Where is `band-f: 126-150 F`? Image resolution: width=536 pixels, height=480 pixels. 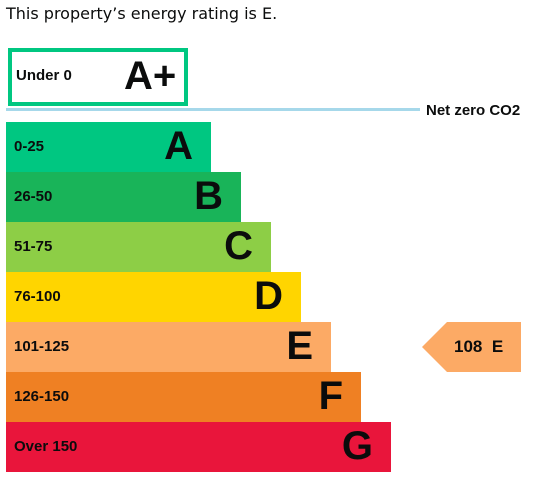 band-f: 126-150 F is located at coordinates (183, 397).